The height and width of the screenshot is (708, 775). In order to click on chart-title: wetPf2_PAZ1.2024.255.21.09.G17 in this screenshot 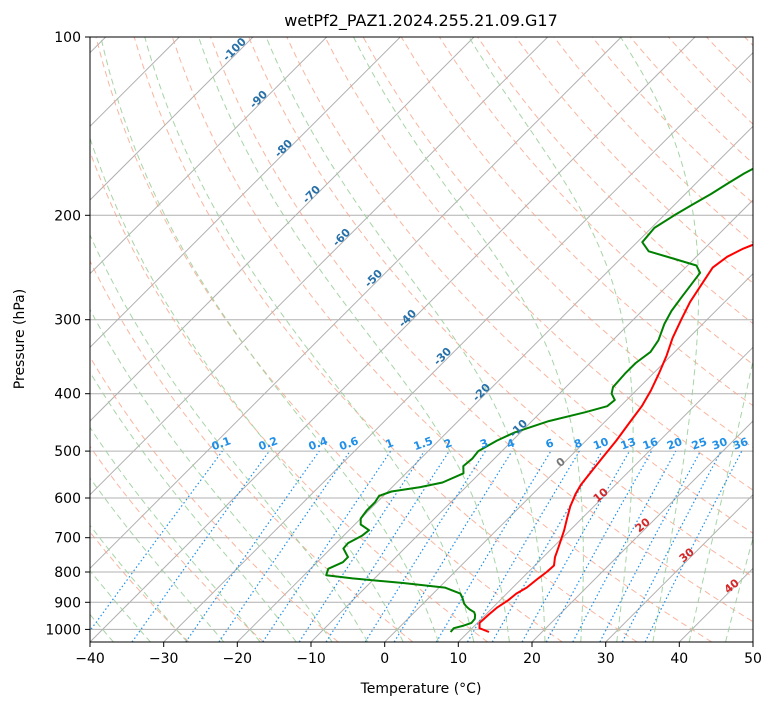, I will do `click(421, 21)`.